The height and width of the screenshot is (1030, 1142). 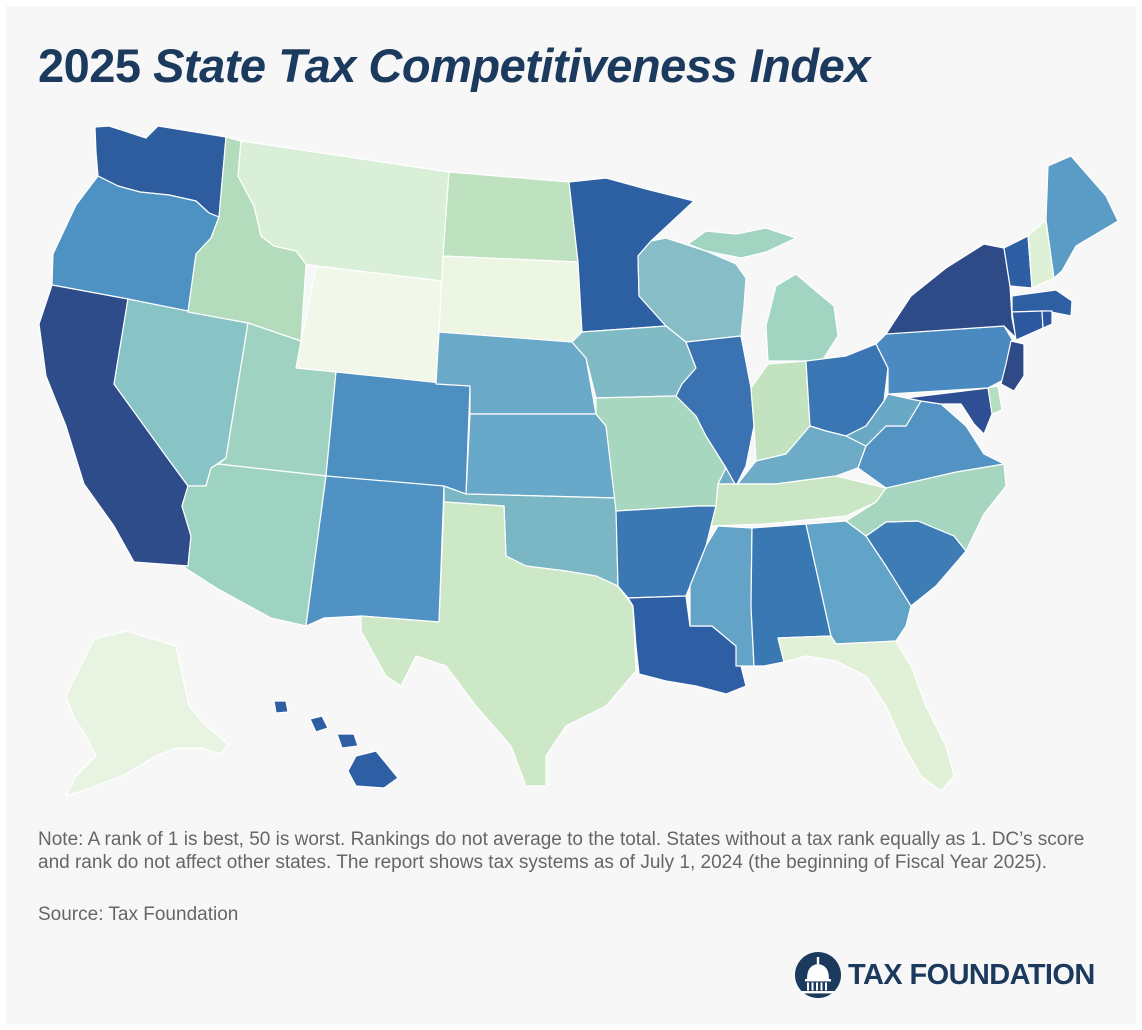 What do you see at coordinates (946, 360) in the screenshot?
I see `state-pennsylvania` at bounding box center [946, 360].